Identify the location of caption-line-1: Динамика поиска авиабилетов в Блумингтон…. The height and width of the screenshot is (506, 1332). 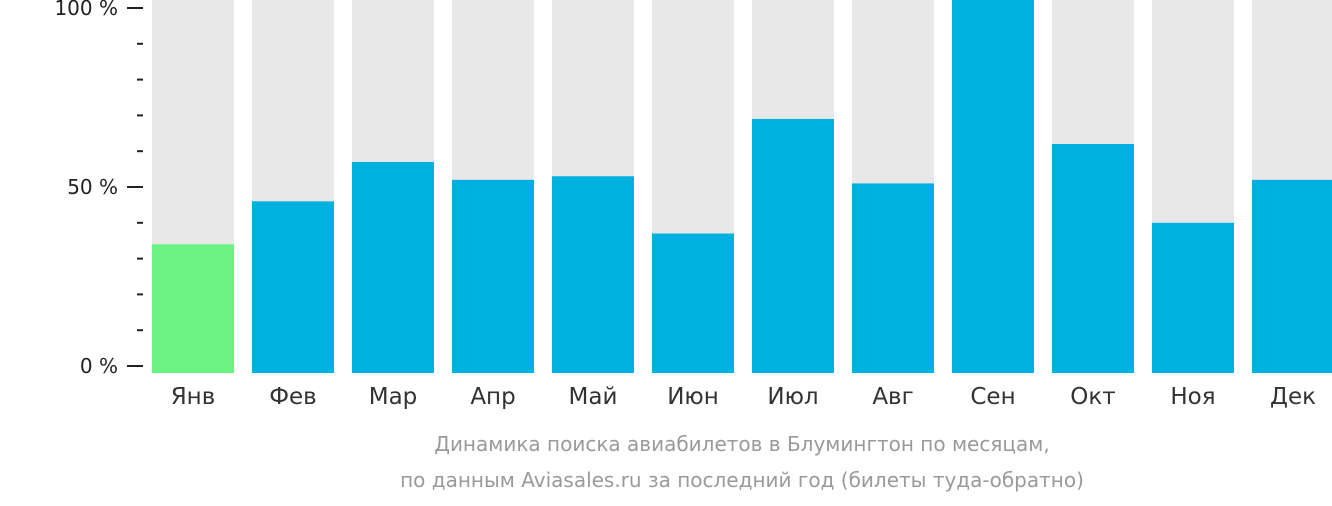
(741, 444).